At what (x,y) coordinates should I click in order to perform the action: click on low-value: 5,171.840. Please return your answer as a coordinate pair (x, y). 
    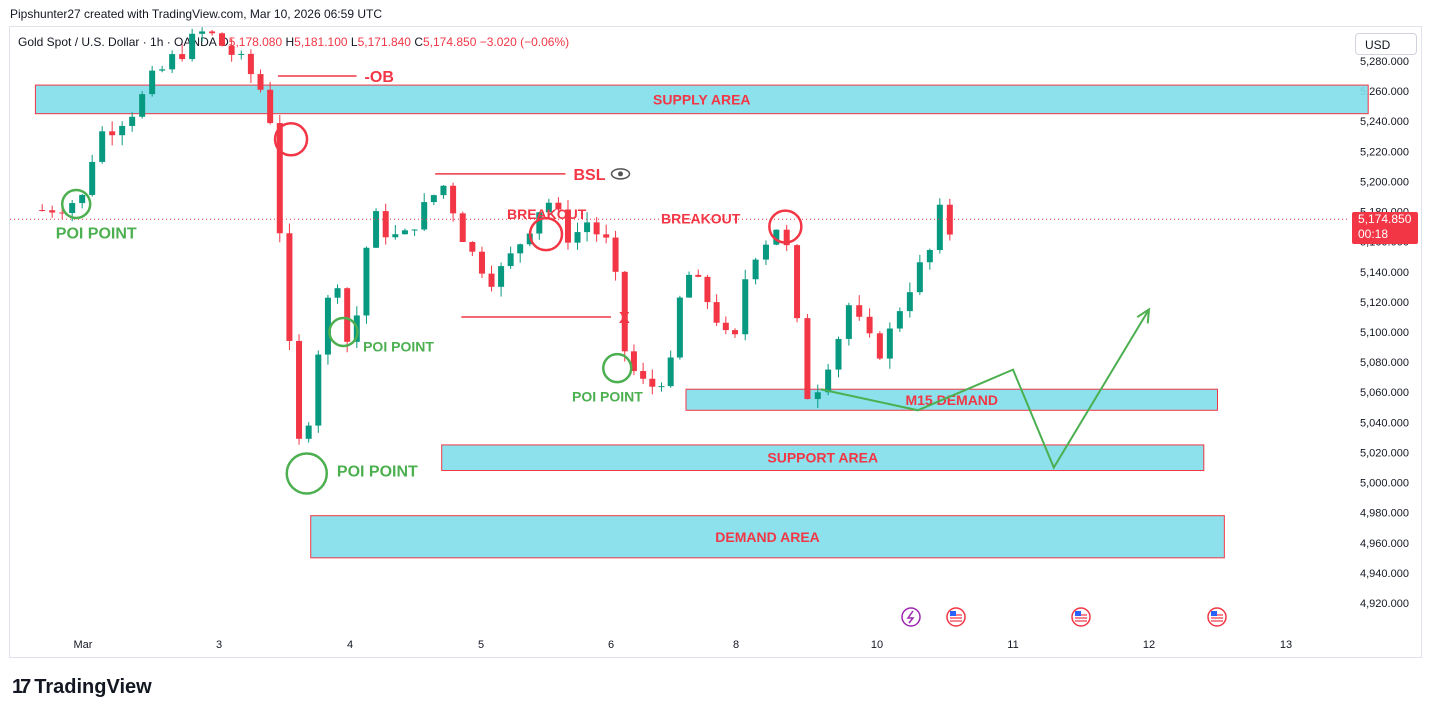
    Looking at the image, I should click on (384, 42).